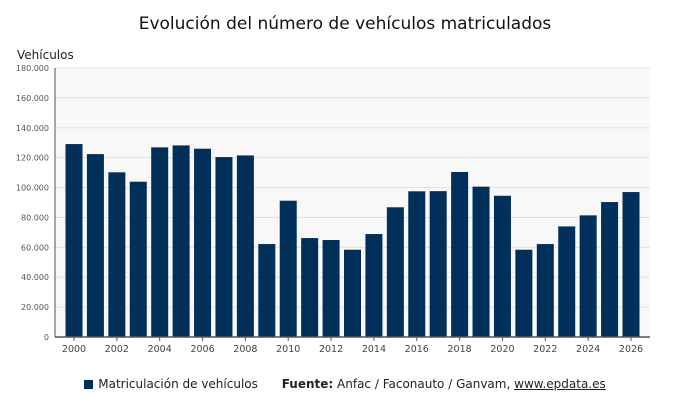 The width and height of the screenshot is (690, 414). Describe the element at coordinates (89, 384) in the screenshot. I see `legend-swatch` at that location.